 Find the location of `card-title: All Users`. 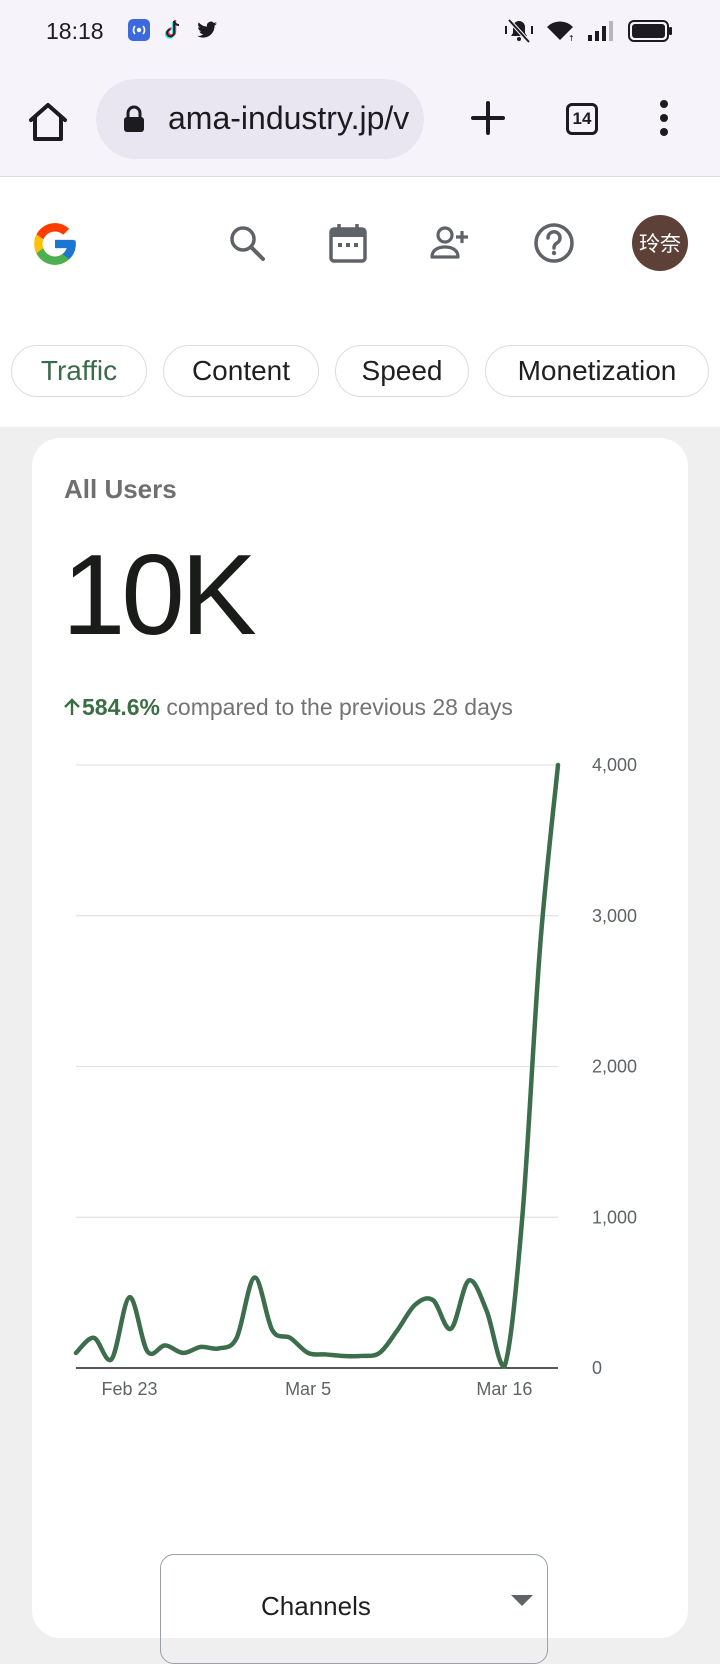

card-title: All Users is located at coordinates (120, 489).